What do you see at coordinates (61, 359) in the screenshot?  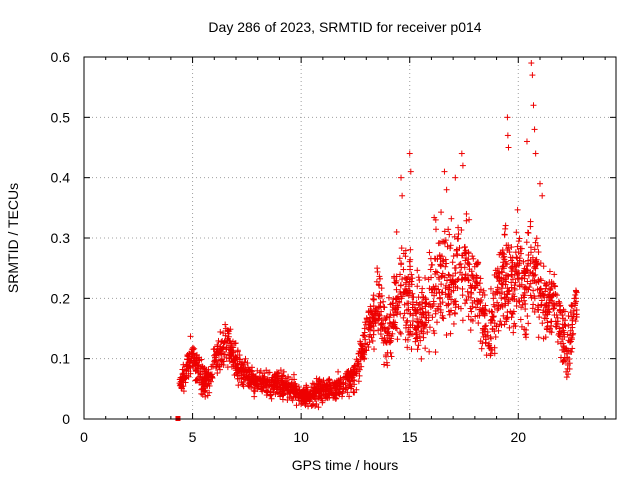 I see `y-tick-label: 0.1` at bounding box center [61, 359].